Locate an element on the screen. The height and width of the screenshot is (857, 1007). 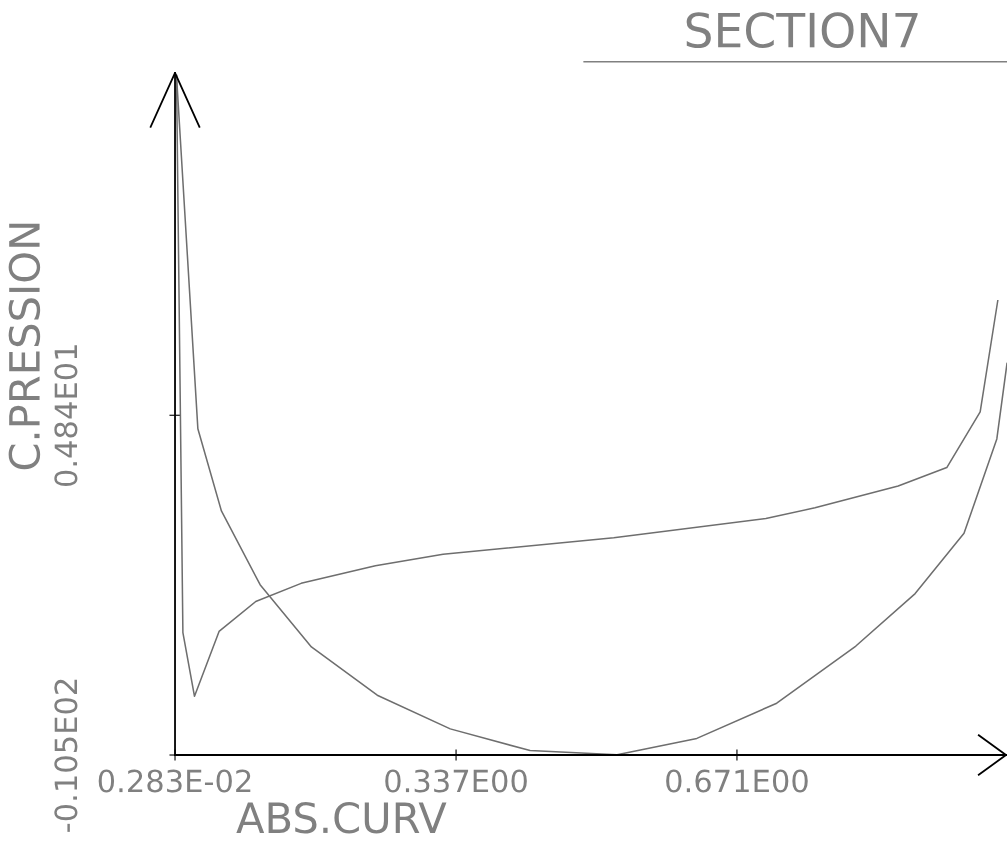
x-tick-label: 0.671E00 is located at coordinates (737, 781).